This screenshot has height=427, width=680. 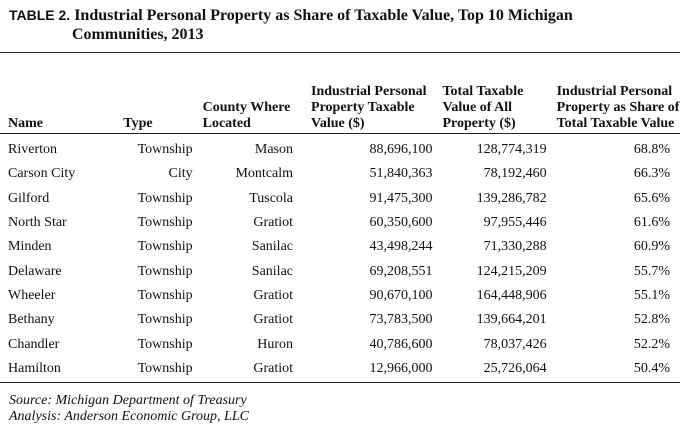 I want to click on cell-industrial-value: 88,696,100, so click(x=401, y=150).